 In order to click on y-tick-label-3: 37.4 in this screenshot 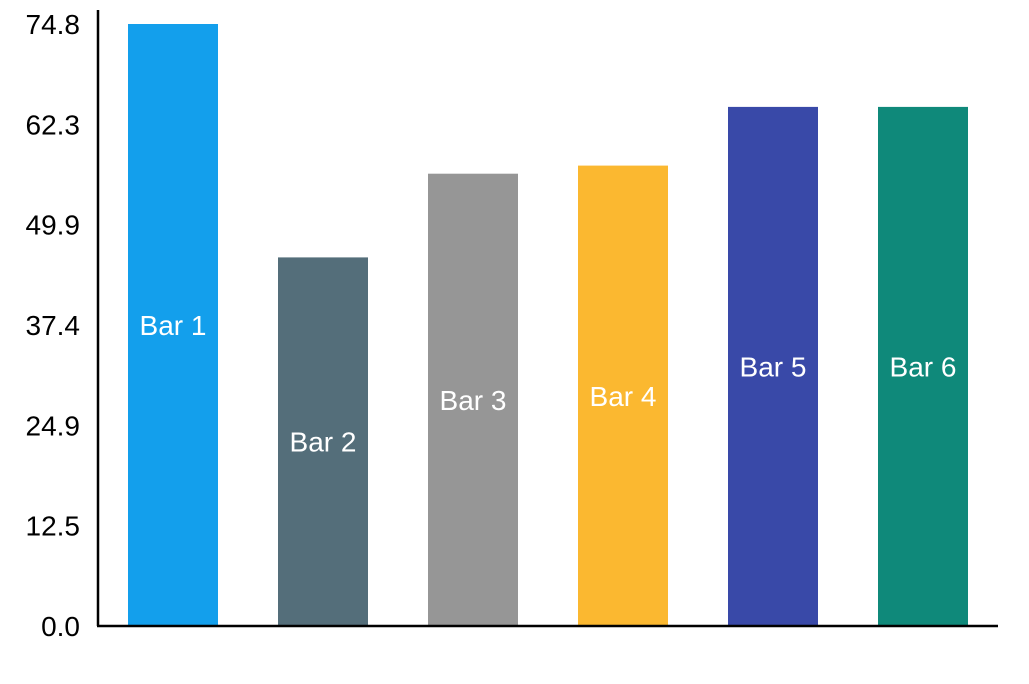, I will do `click(53, 325)`.